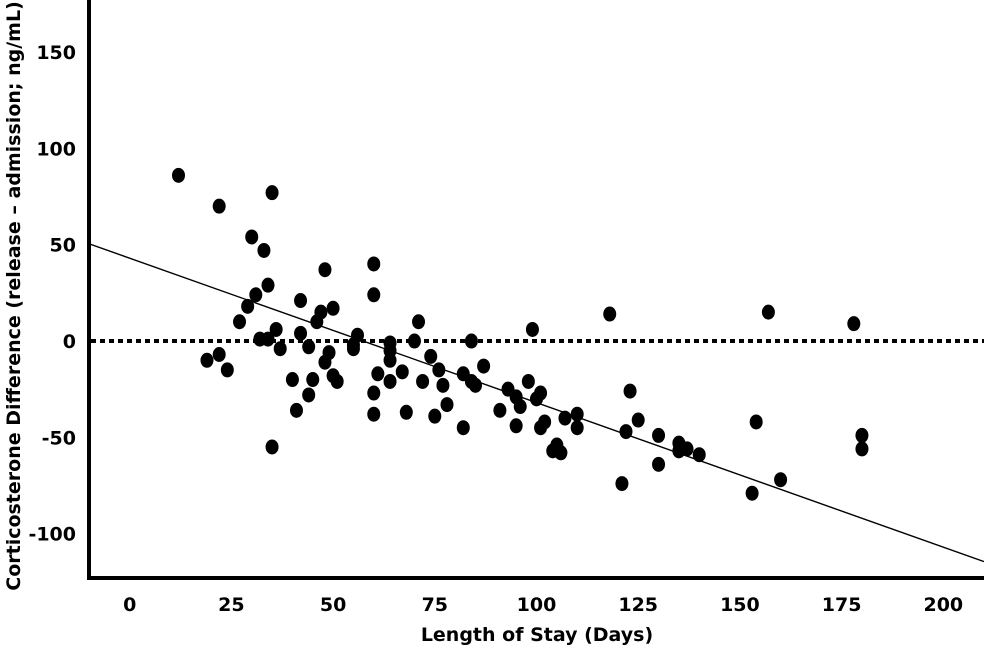 The image size is (984, 648). Describe the element at coordinates (59, 438) in the screenshot. I see `y-tick-label: -50` at that location.